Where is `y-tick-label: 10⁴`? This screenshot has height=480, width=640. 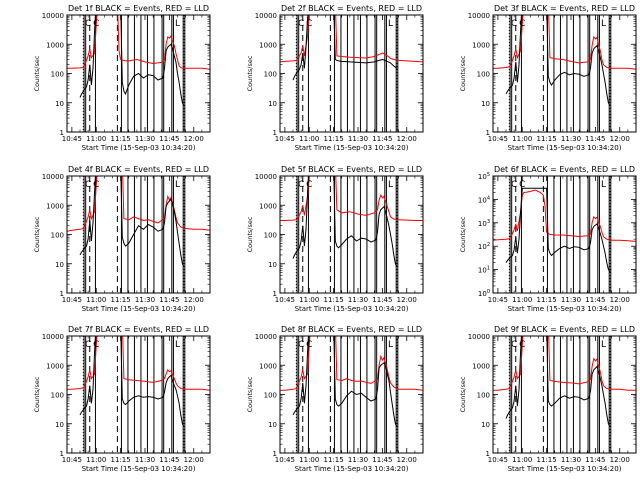 y-tick-label: 10⁴ is located at coordinates (484, 199).